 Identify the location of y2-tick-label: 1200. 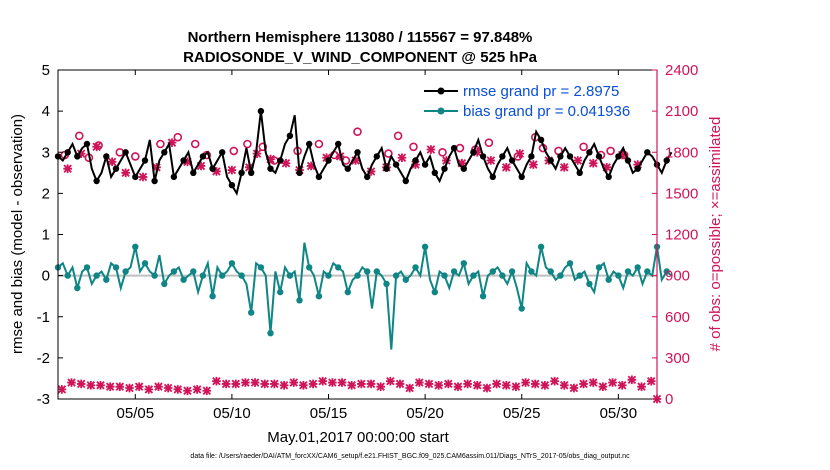
(681, 235).